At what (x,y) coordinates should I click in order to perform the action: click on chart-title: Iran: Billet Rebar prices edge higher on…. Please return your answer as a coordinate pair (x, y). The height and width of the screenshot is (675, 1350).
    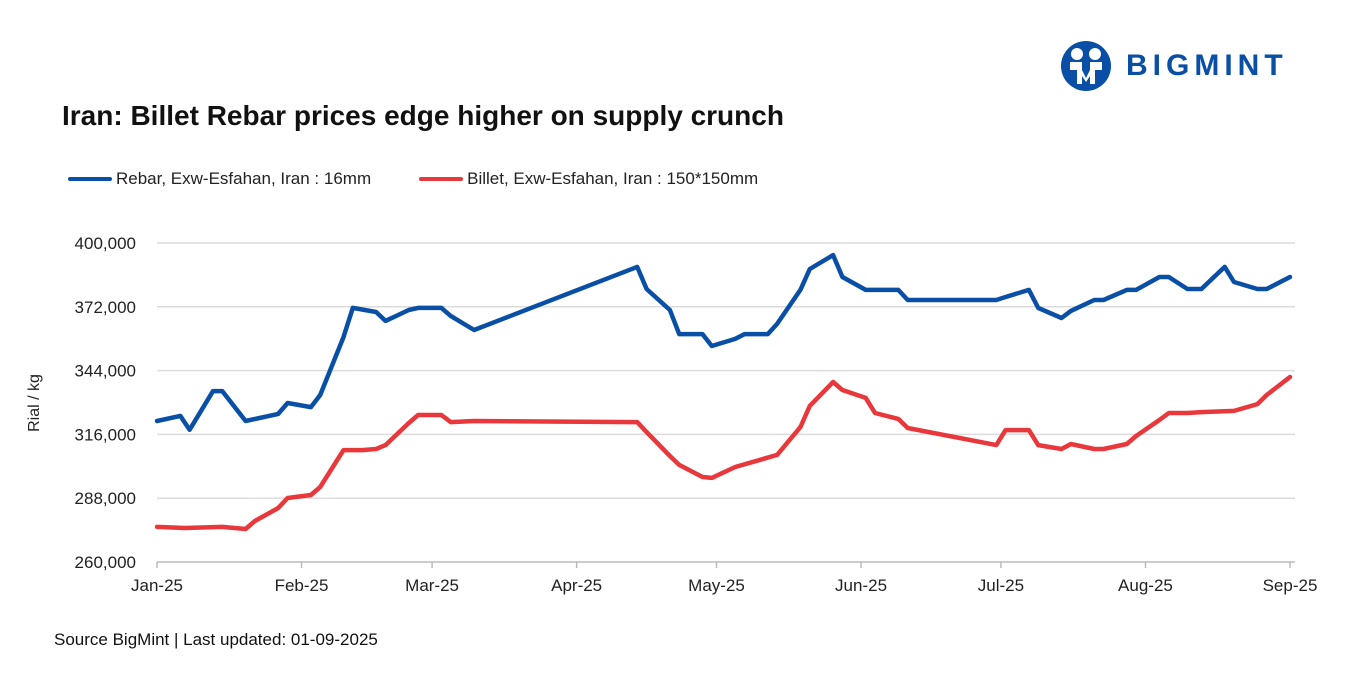
    Looking at the image, I should click on (423, 115).